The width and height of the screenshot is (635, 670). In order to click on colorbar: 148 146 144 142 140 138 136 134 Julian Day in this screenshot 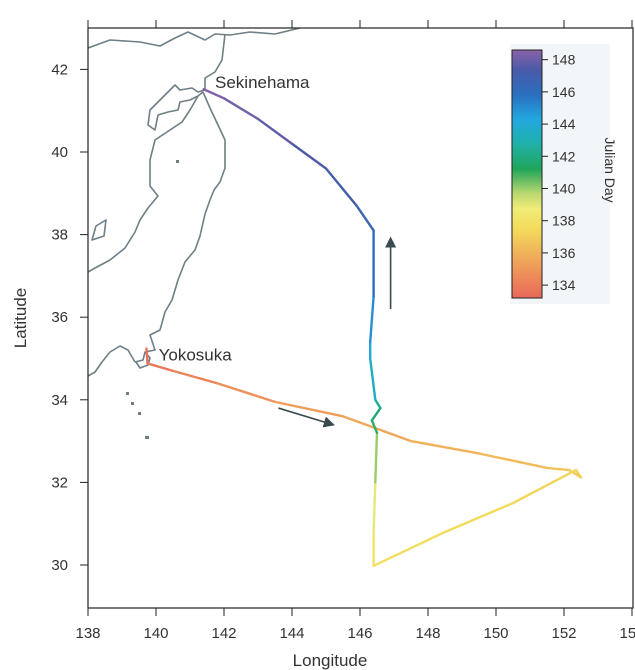, I will do `click(564, 174)`.